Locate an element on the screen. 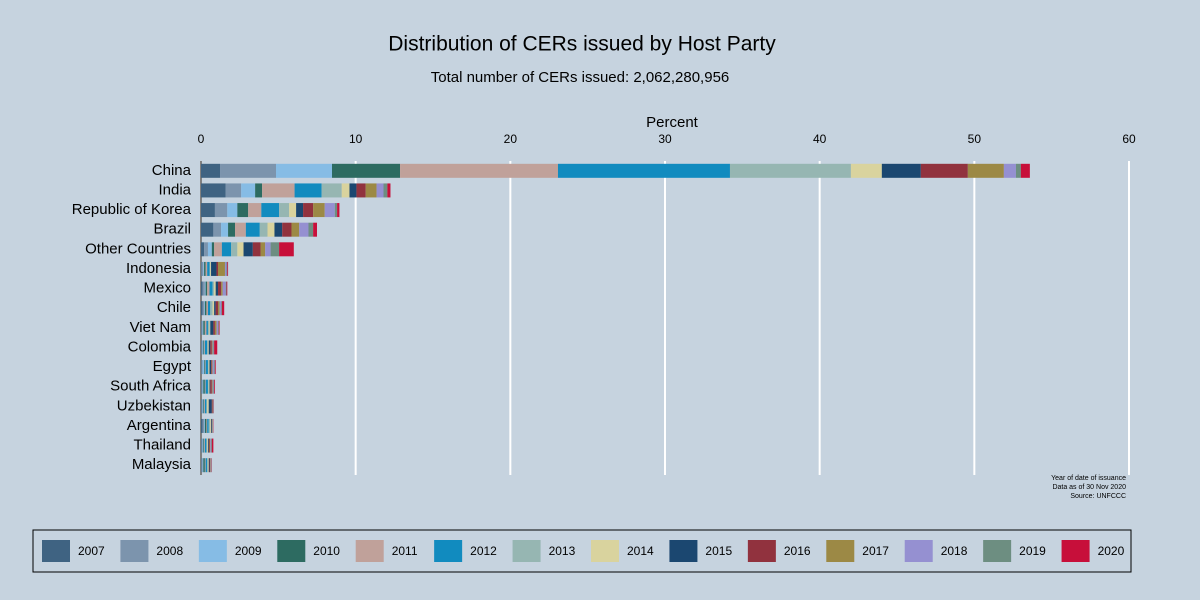  y-tick-label: India is located at coordinates (174, 189).